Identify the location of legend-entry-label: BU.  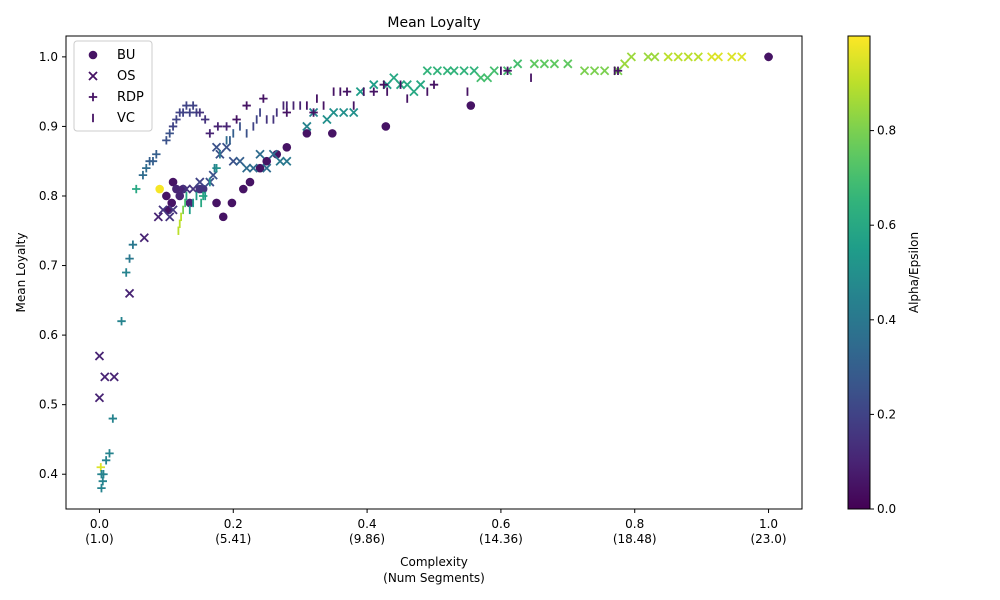
(126, 55).